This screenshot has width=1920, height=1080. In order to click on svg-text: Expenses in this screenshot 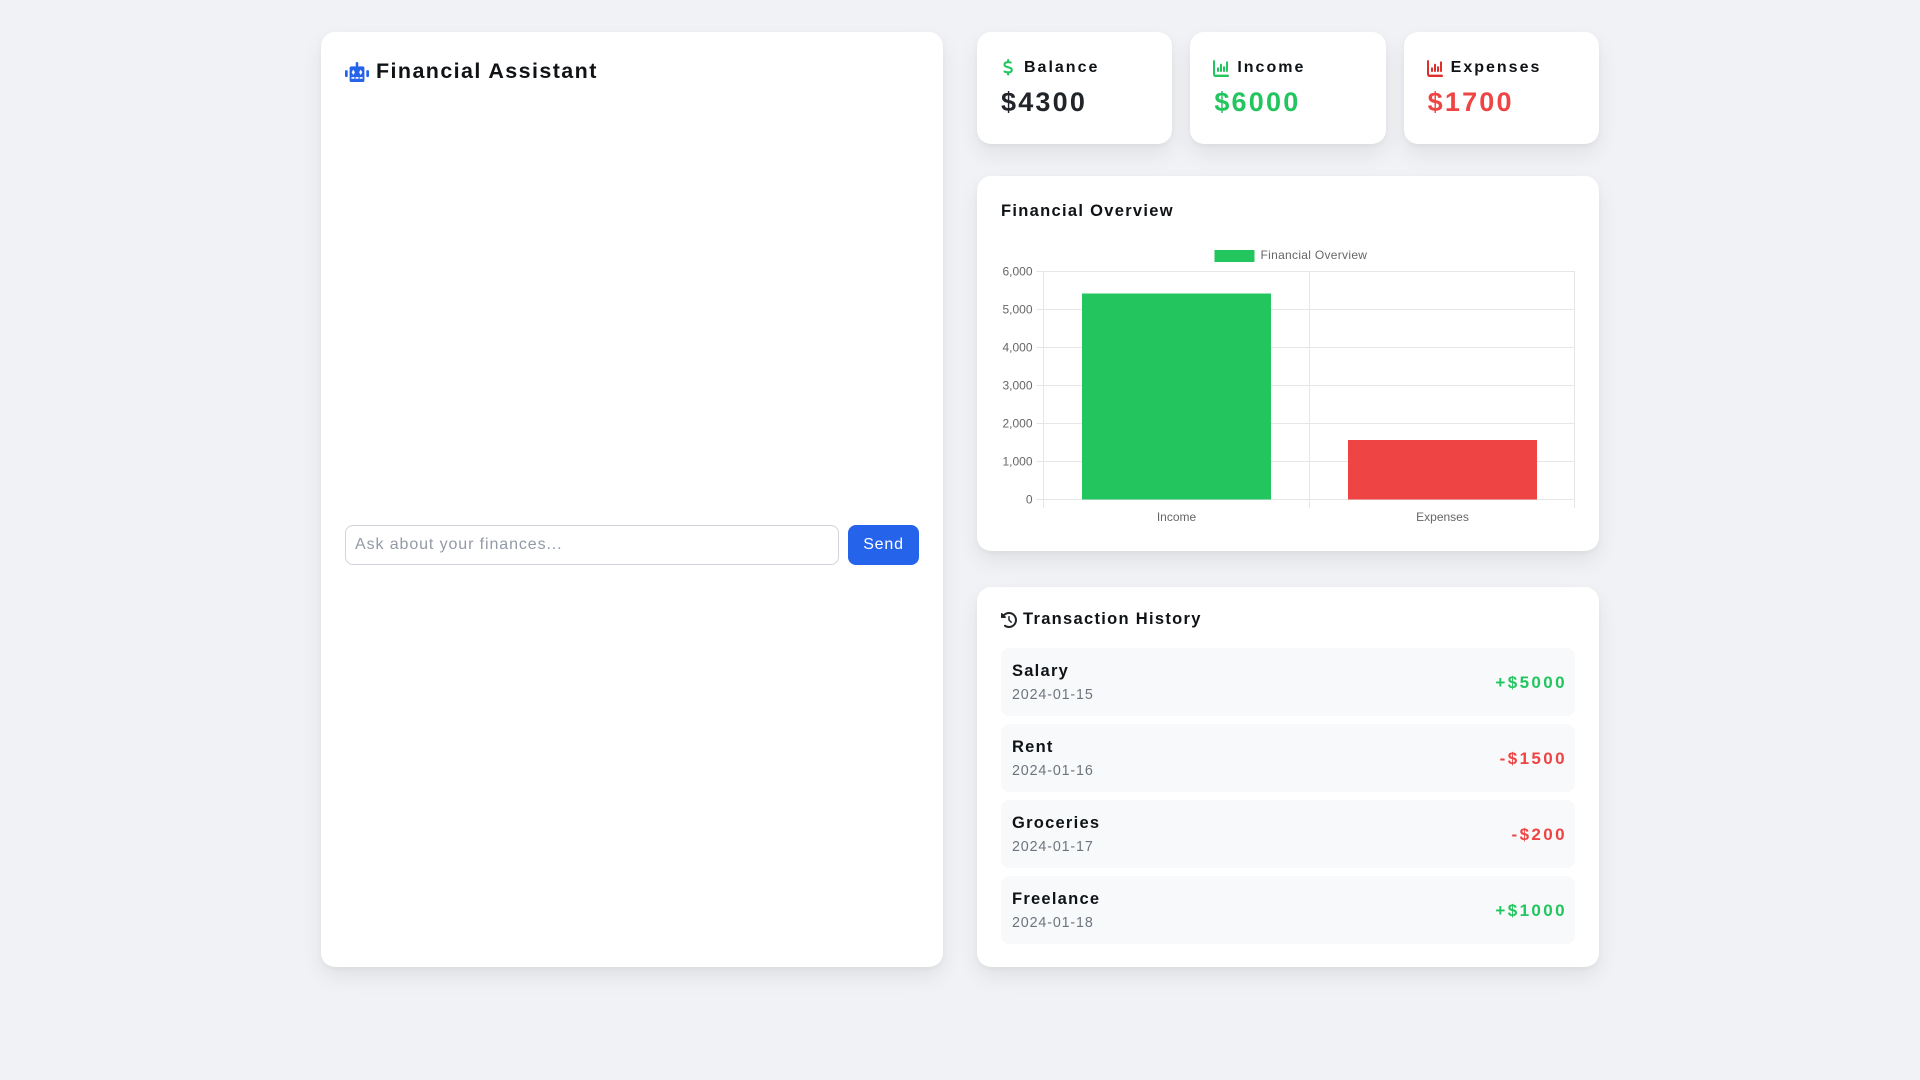, I will do `click(1442, 517)`.